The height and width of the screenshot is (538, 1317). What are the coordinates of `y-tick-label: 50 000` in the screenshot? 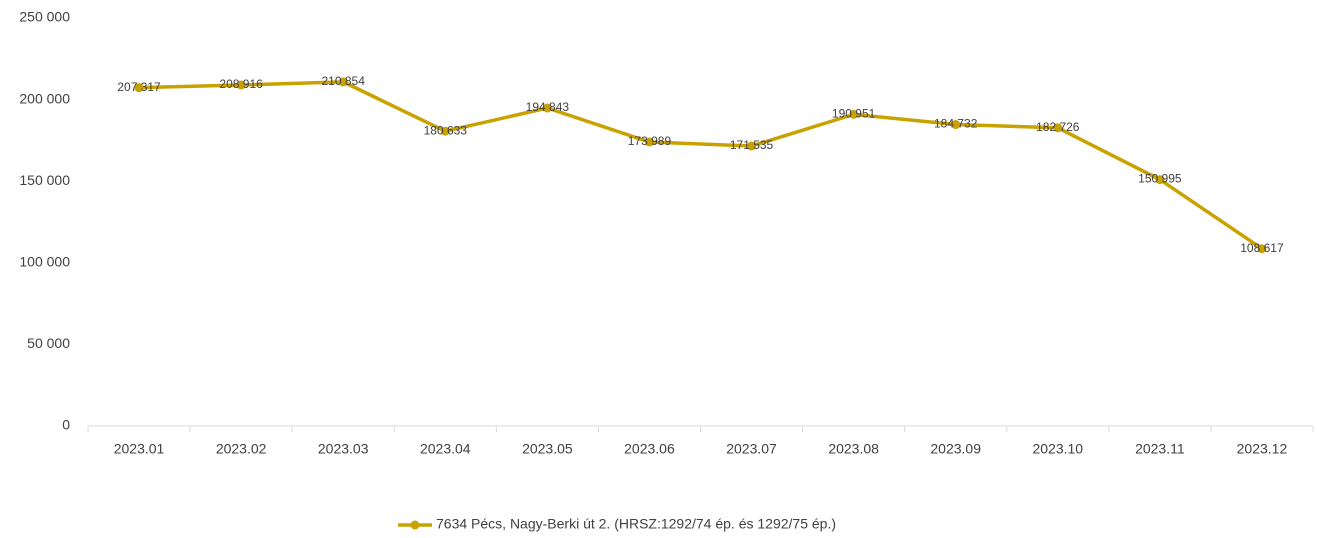 It's located at (48, 343).